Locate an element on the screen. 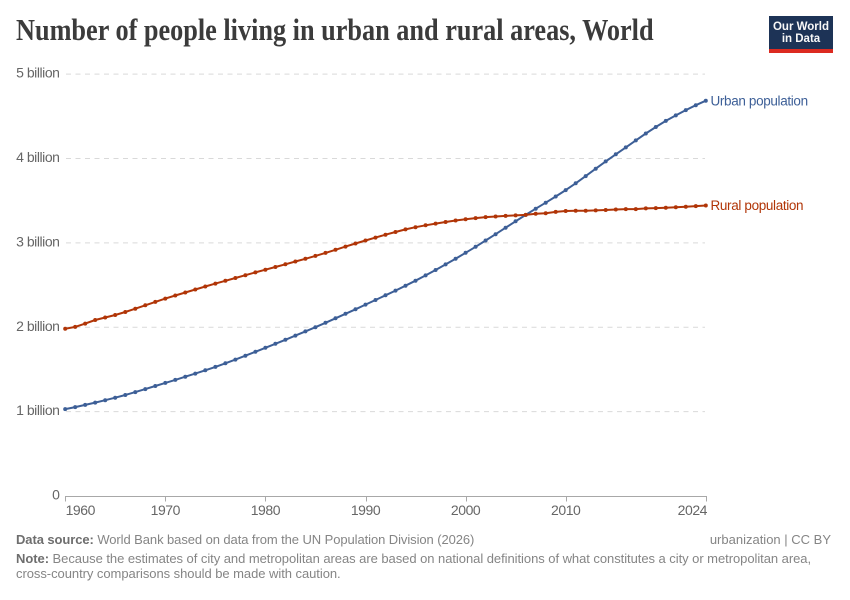 The width and height of the screenshot is (850, 600). svg-text: 2010 is located at coordinates (566, 510).